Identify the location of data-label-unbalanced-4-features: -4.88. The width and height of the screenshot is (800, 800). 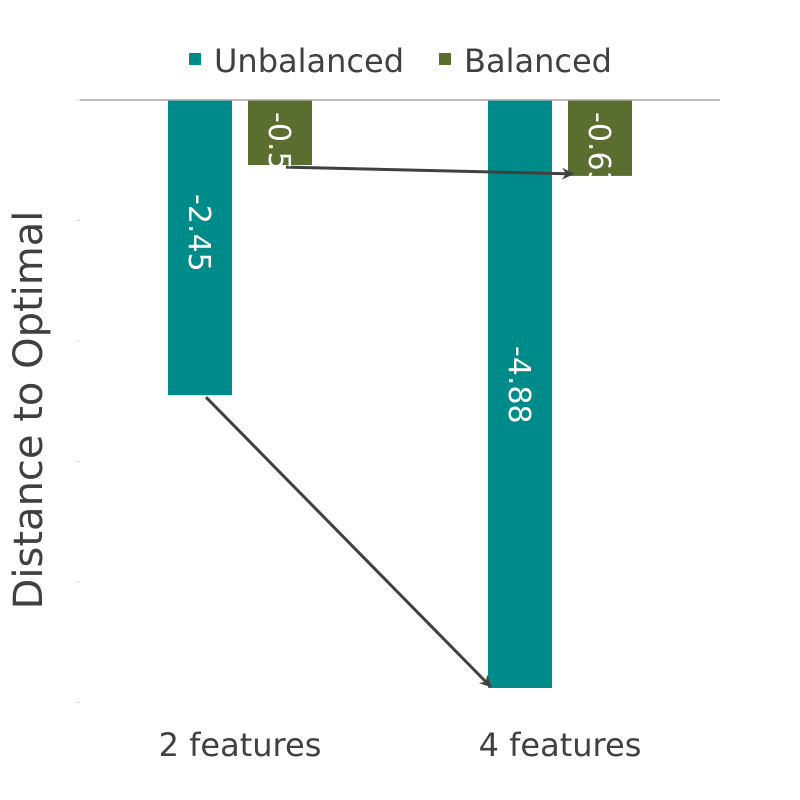
(518, 385).